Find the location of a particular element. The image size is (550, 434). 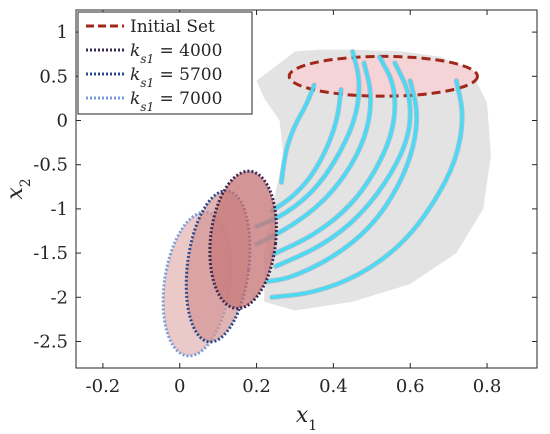

y-tick-label: 0.5 is located at coordinates (53, 76).